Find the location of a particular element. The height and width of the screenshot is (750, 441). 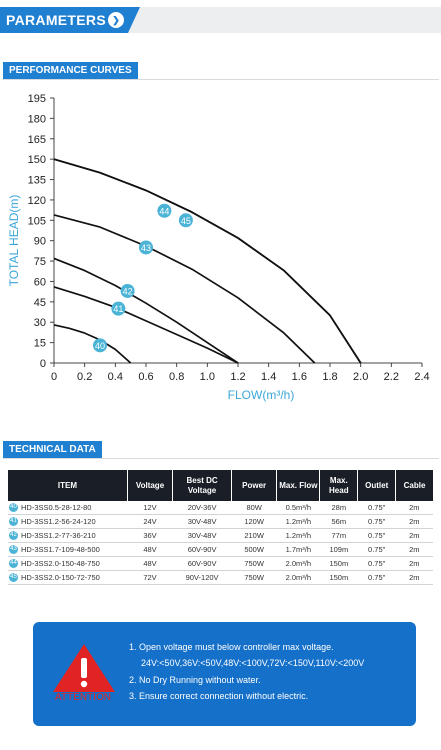

x-tick-label: 1.4 is located at coordinates (268, 377).